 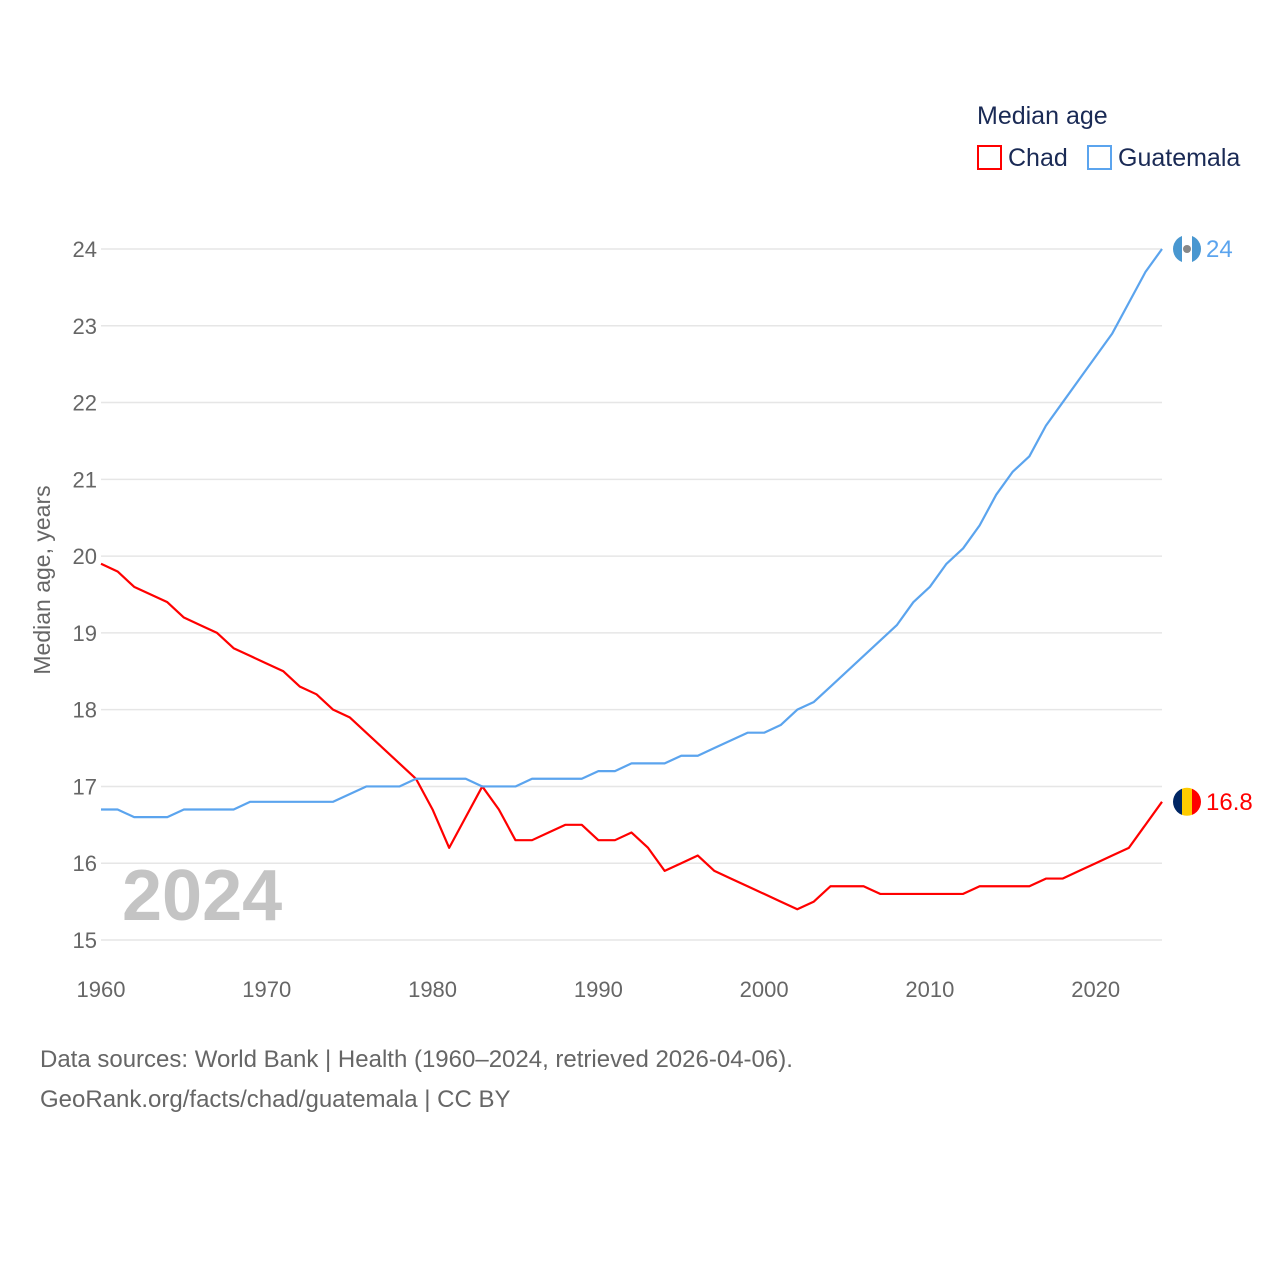 I want to click on y-tick-label: 21, so click(x=85, y=479).